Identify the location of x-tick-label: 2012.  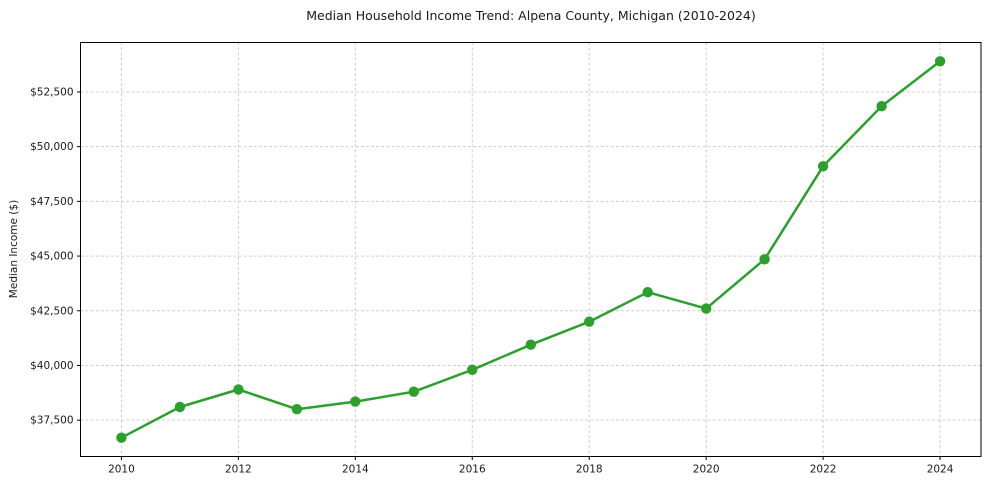
(238, 470).